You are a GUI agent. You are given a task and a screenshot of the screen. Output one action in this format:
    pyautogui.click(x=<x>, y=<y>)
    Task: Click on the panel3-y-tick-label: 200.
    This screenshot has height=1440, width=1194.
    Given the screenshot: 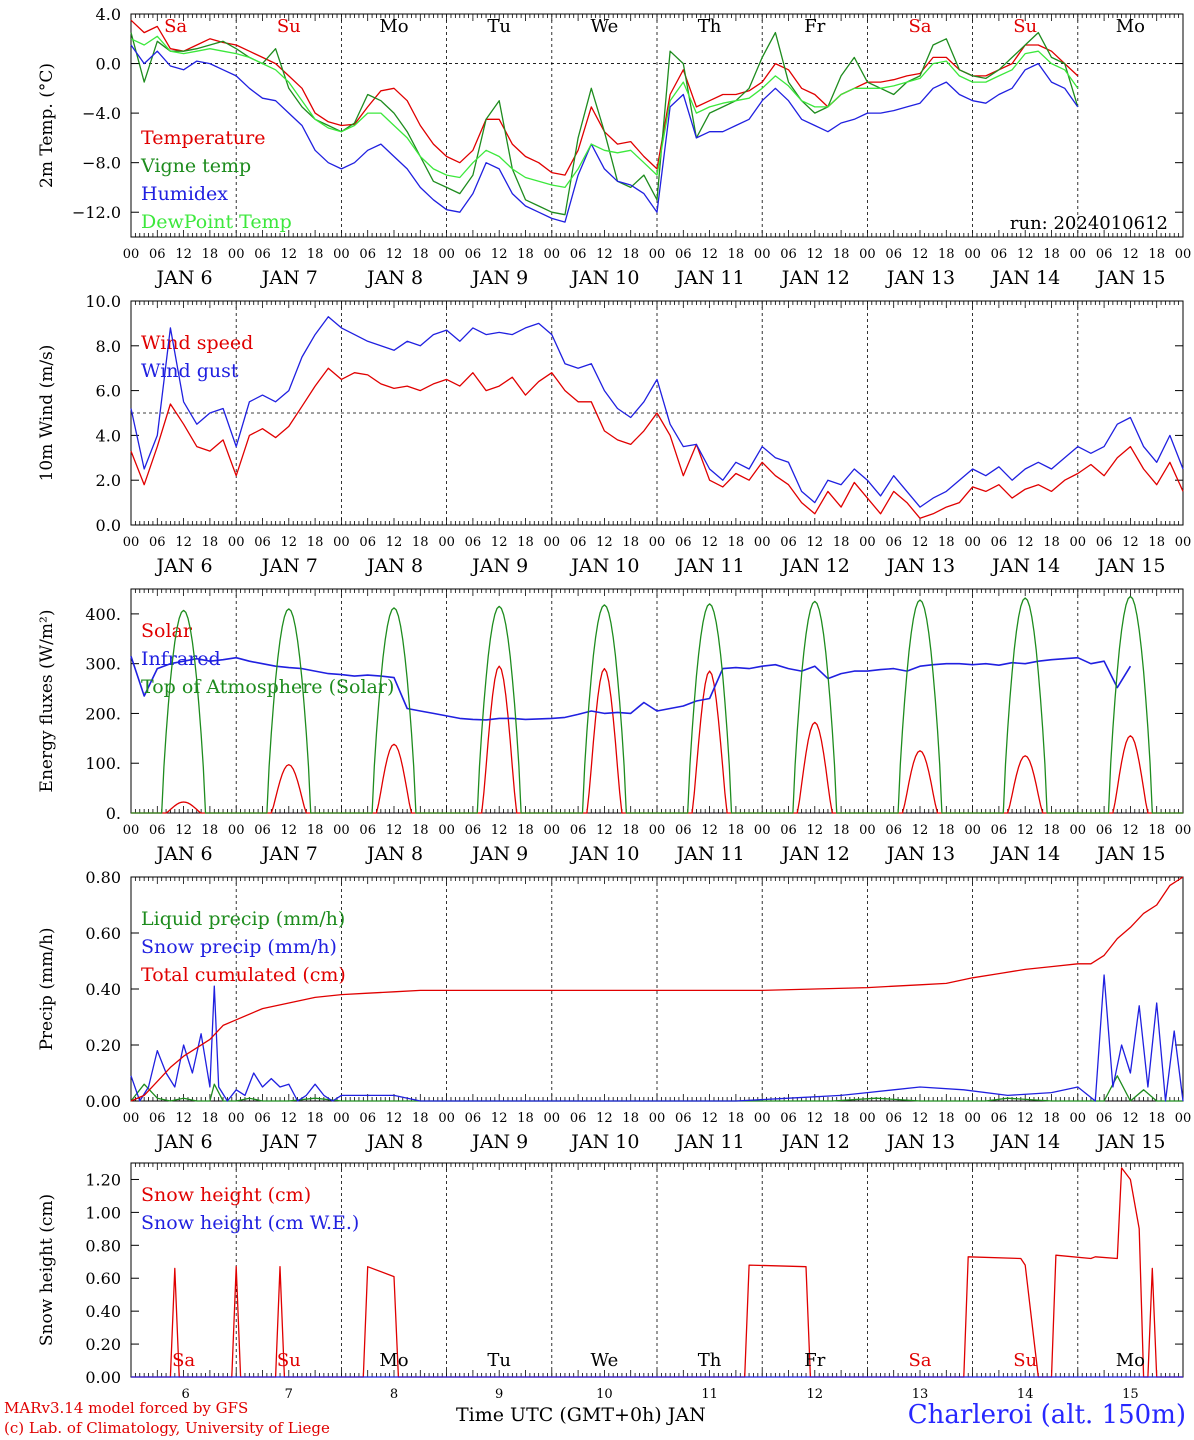 What is the action you would take?
    pyautogui.click(x=103, y=713)
    